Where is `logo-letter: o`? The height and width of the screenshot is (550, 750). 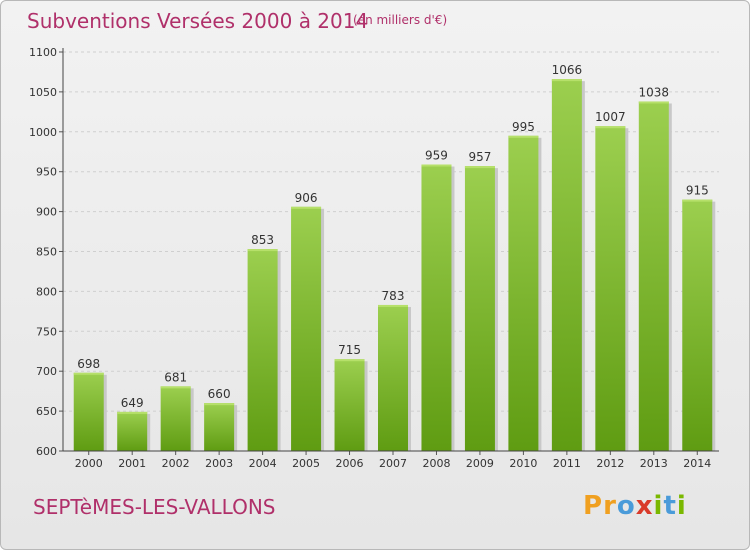 logo-letter: o is located at coordinates (626, 506).